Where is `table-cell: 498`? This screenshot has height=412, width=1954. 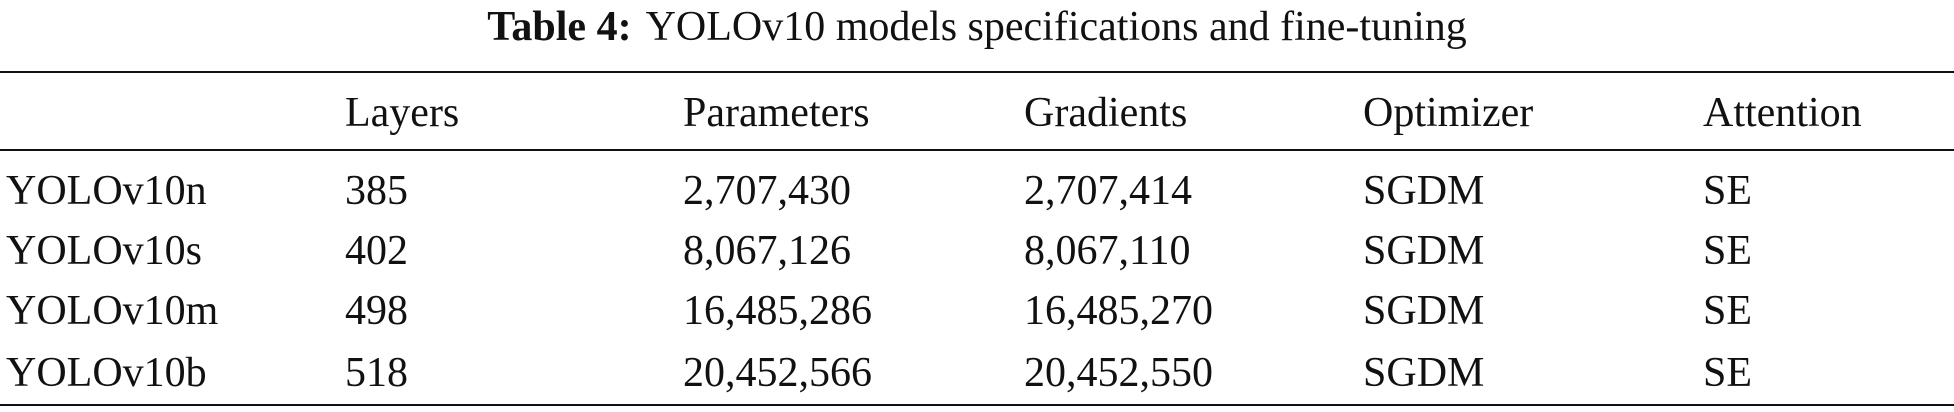
table-cell: 498 is located at coordinates (376, 311).